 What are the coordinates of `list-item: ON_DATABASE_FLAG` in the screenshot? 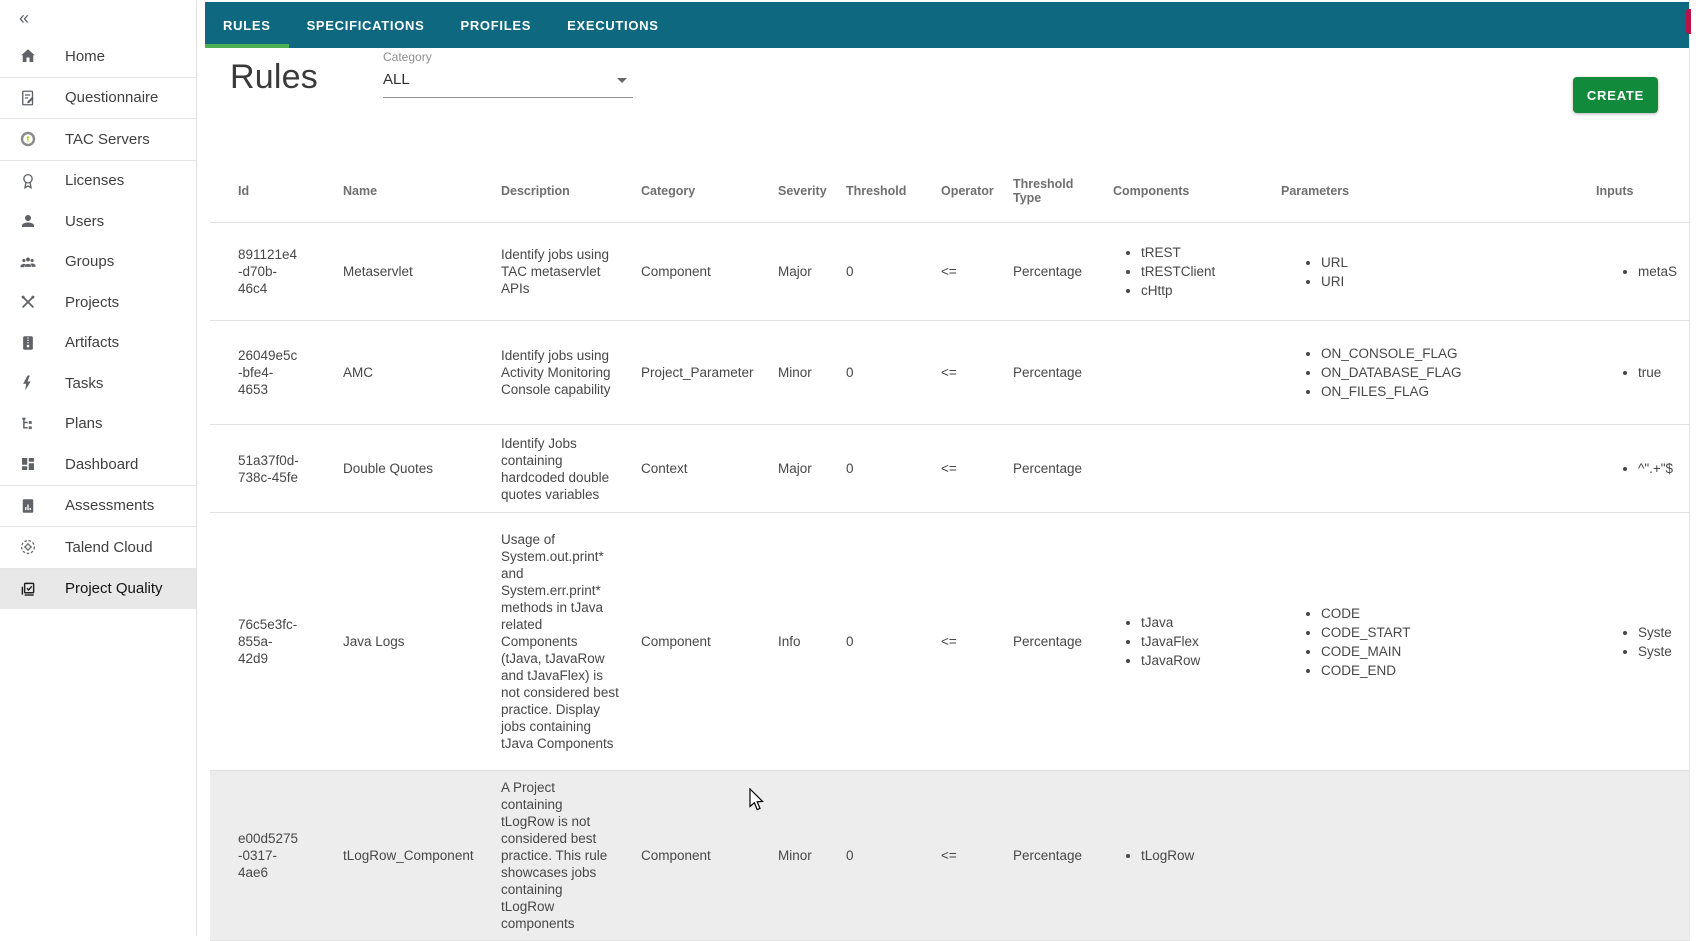 It's located at (1447, 372).